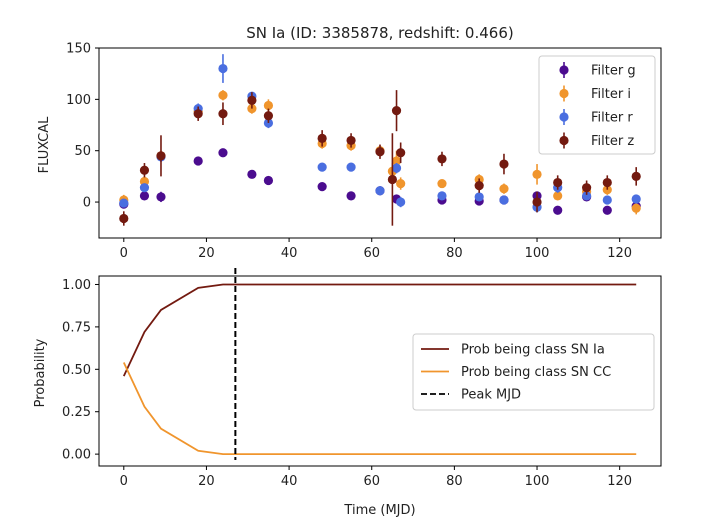 The width and height of the screenshot is (712, 520). I want to click on legend-item-peak-mjd: Peak MJD, so click(471, 395).